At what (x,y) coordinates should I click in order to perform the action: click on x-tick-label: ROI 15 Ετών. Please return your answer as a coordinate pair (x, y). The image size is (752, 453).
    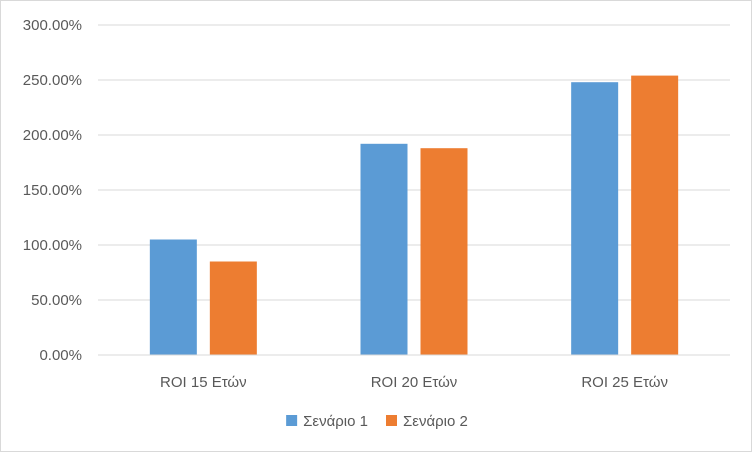
    Looking at the image, I should click on (203, 382).